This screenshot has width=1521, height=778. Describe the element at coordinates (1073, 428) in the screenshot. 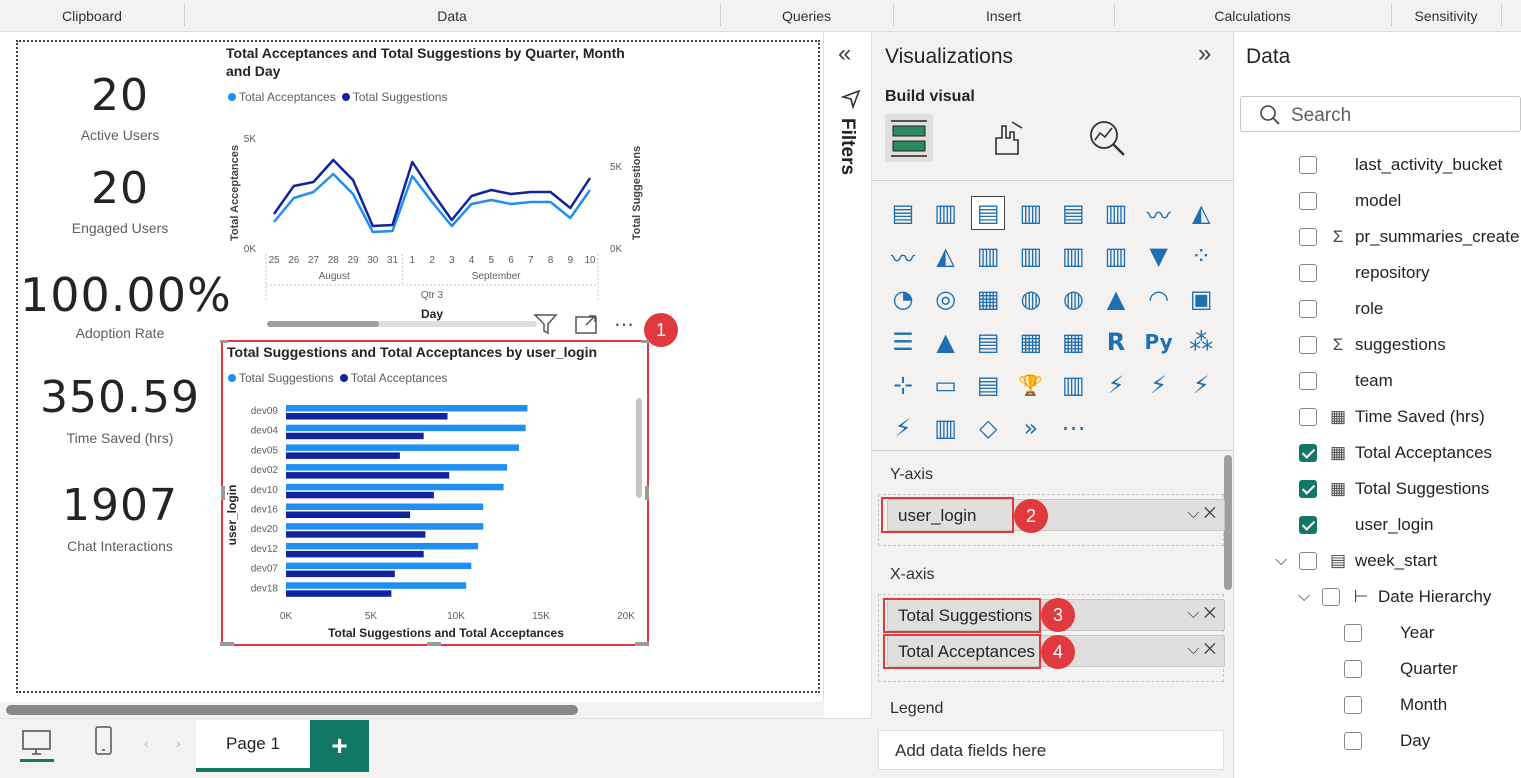

I see `viz-type-more-icon: ⋯` at that location.